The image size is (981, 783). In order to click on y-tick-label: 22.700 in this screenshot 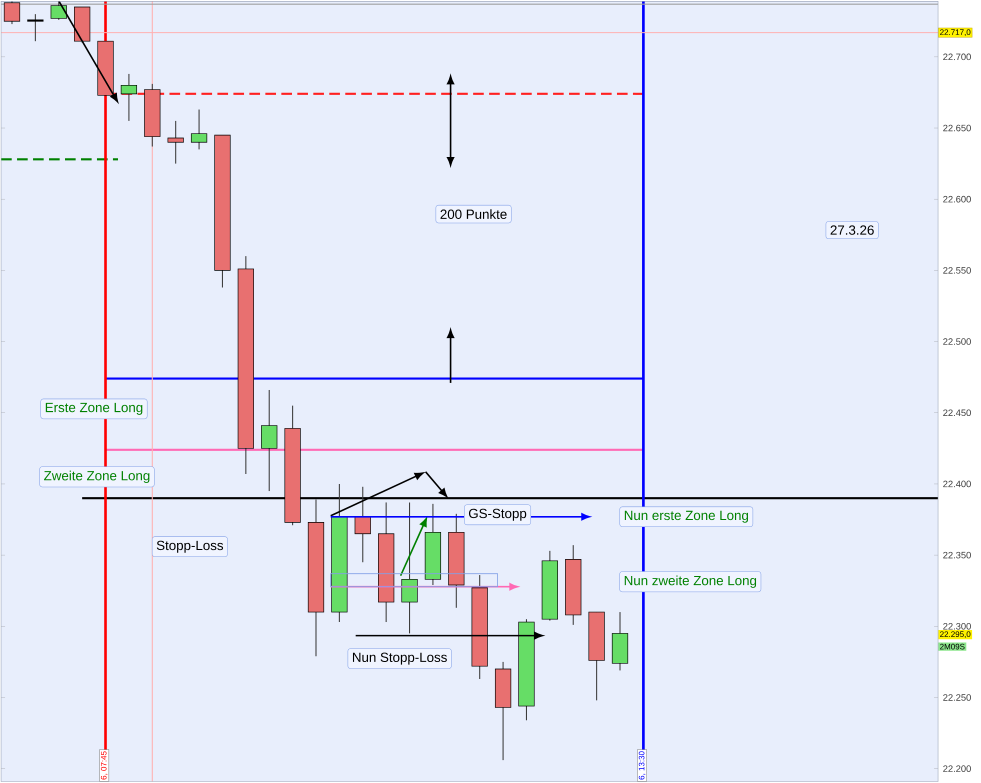, I will do `click(957, 57)`.